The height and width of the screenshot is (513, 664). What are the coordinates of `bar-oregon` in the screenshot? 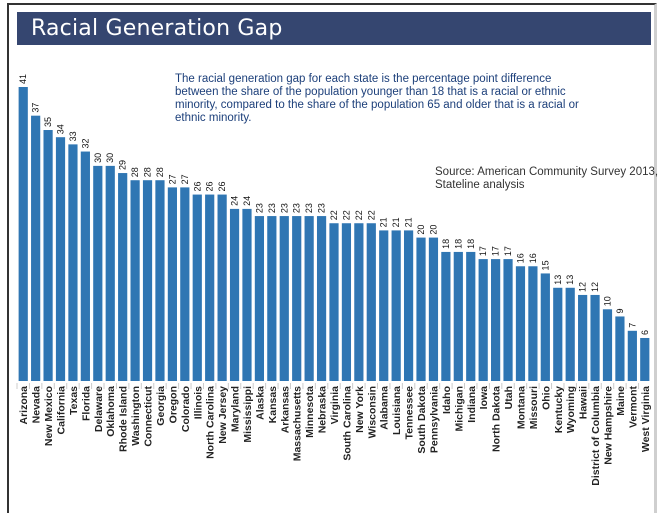 It's located at (172, 284).